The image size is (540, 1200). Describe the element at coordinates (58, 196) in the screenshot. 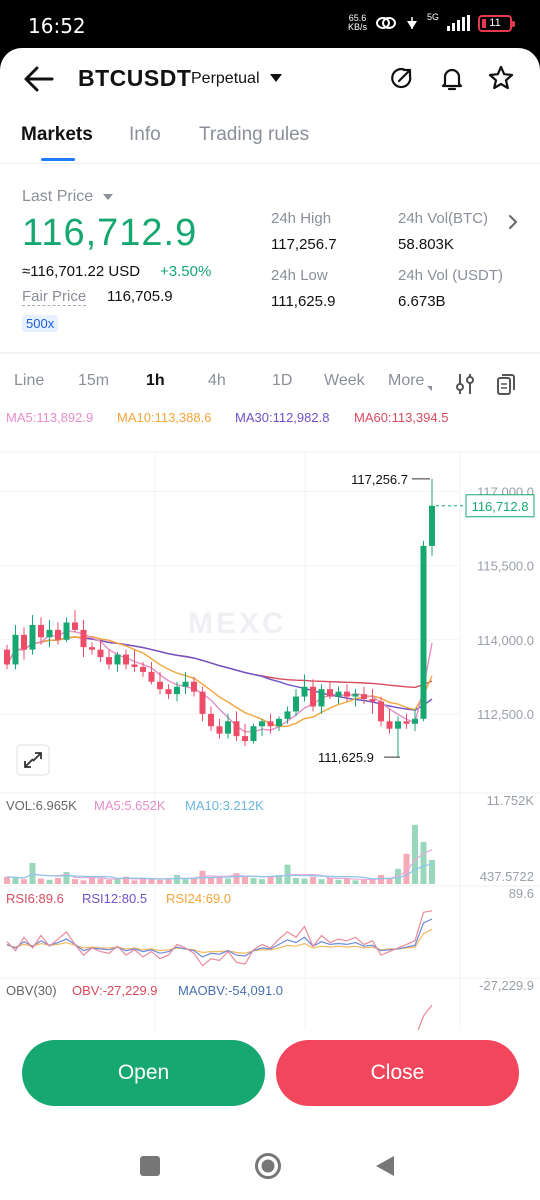

I see `last-price-label: Last Price` at that location.